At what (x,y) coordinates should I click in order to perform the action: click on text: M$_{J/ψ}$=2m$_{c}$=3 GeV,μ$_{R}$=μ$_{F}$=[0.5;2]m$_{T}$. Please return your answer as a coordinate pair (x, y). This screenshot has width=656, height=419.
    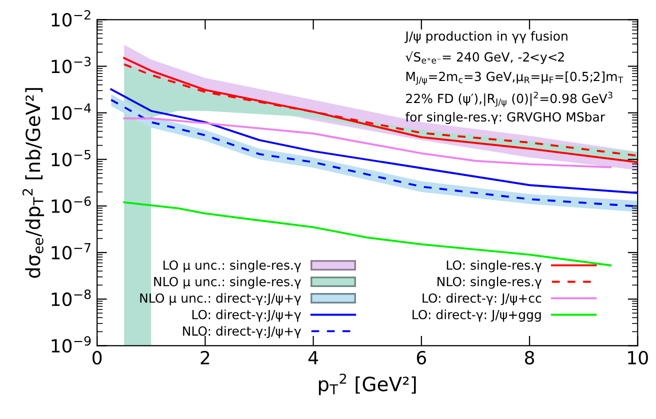
    Looking at the image, I should click on (515, 78).